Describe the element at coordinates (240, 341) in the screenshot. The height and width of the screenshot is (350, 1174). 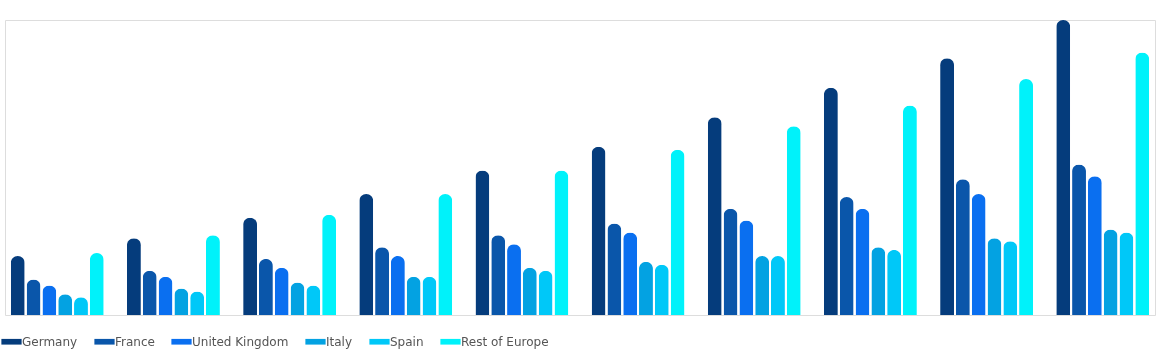
I see `legend-label: United Kingdom` at that location.